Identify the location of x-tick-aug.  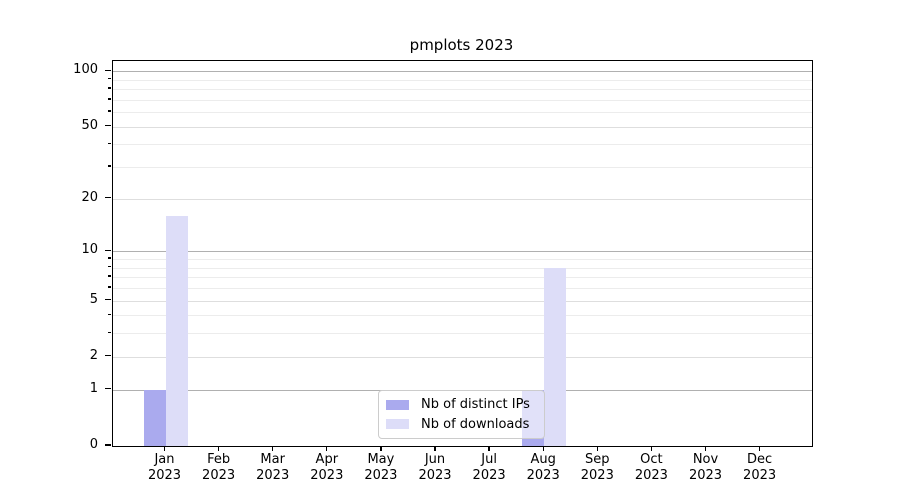
(543, 448).